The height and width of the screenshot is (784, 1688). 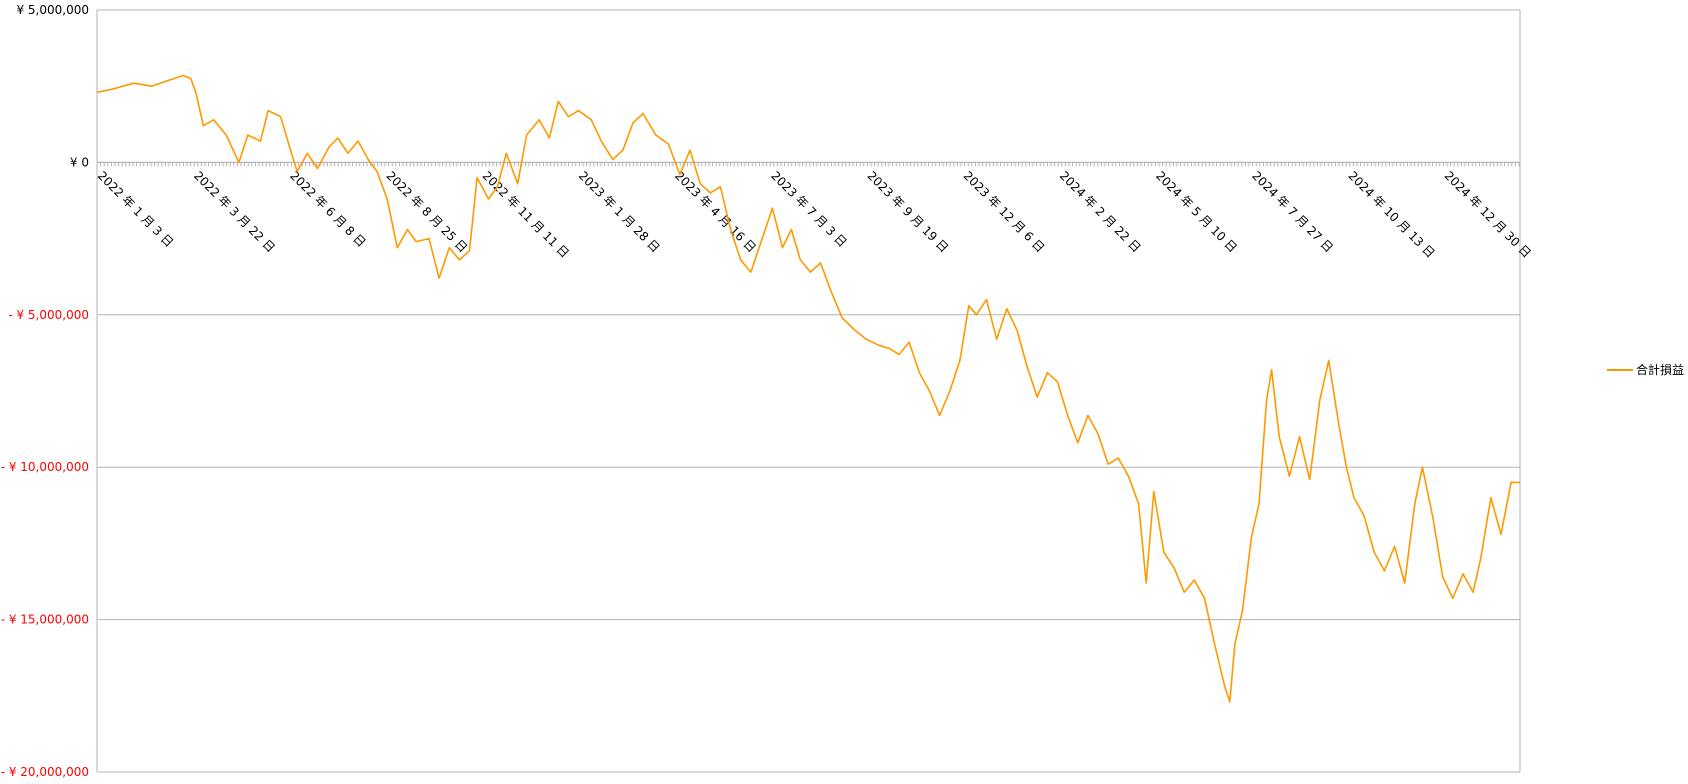 What do you see at coordinates (234, 212) in the screenshot?
I see `x-tick-label: 2022 年 3 月 22 日` at bounding box center [234, 212].